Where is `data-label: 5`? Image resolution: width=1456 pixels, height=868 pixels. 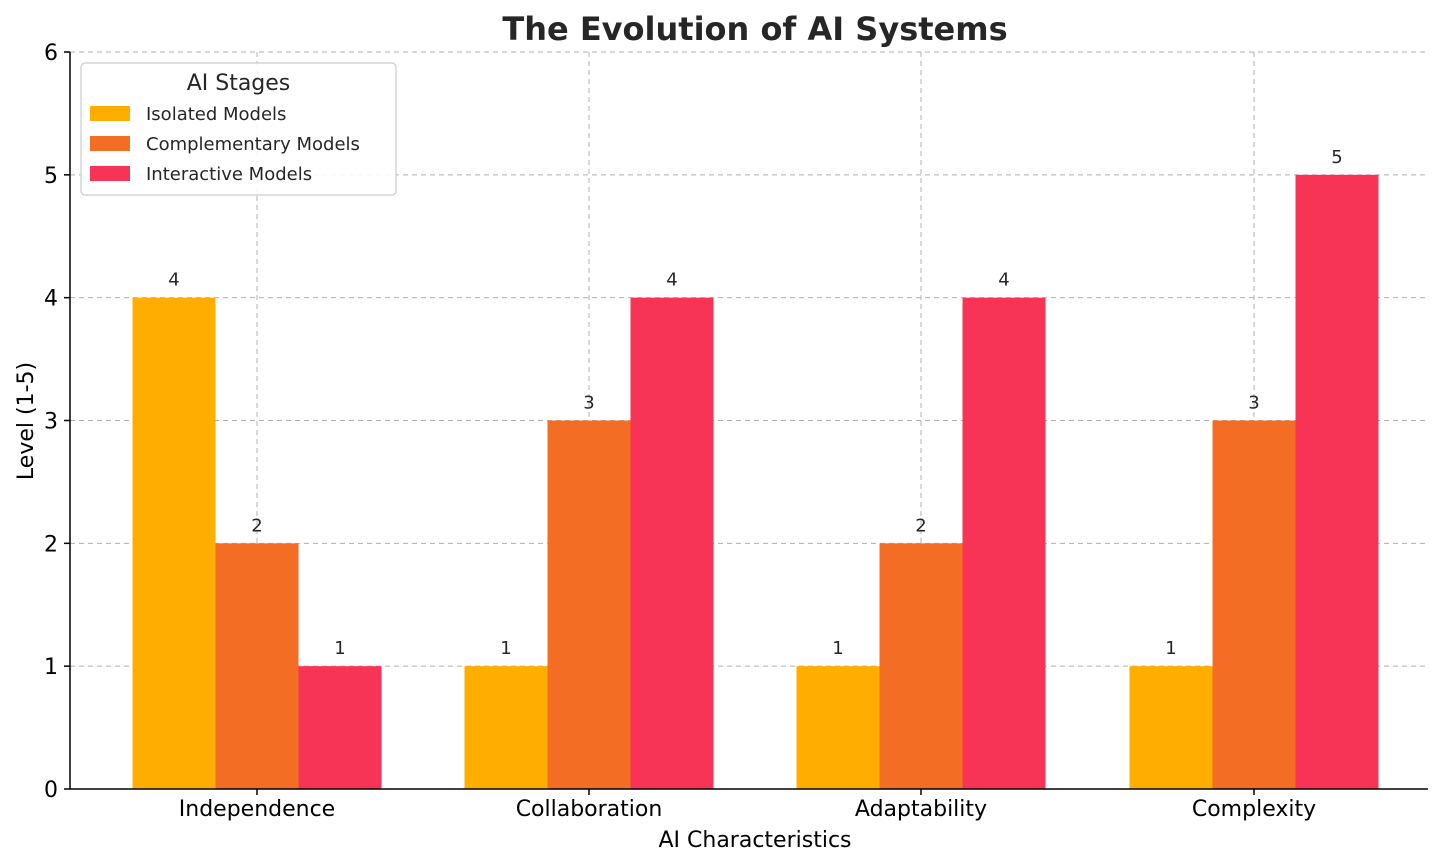
data-label: 5 is located at coordinates (1336, 157).